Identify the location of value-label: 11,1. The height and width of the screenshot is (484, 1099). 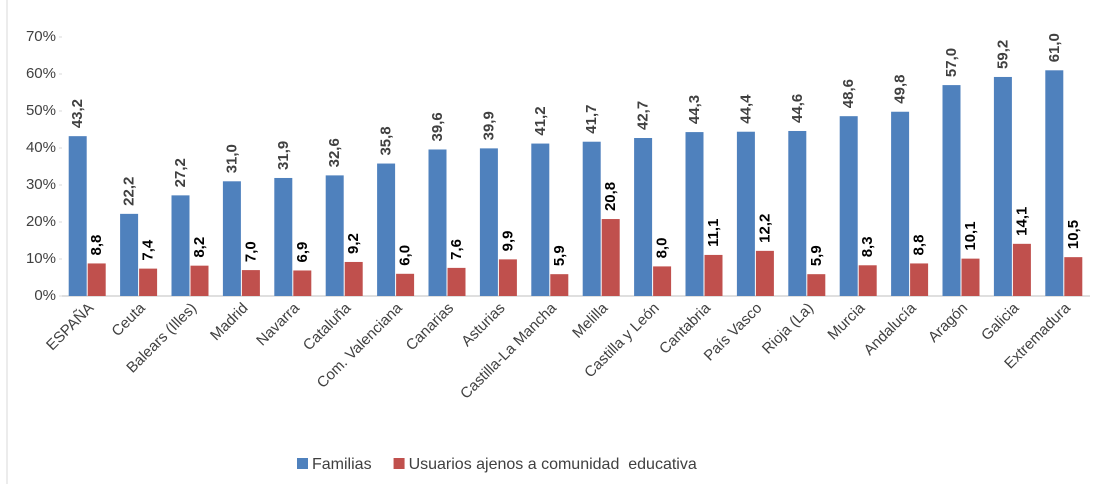
(713, 233).